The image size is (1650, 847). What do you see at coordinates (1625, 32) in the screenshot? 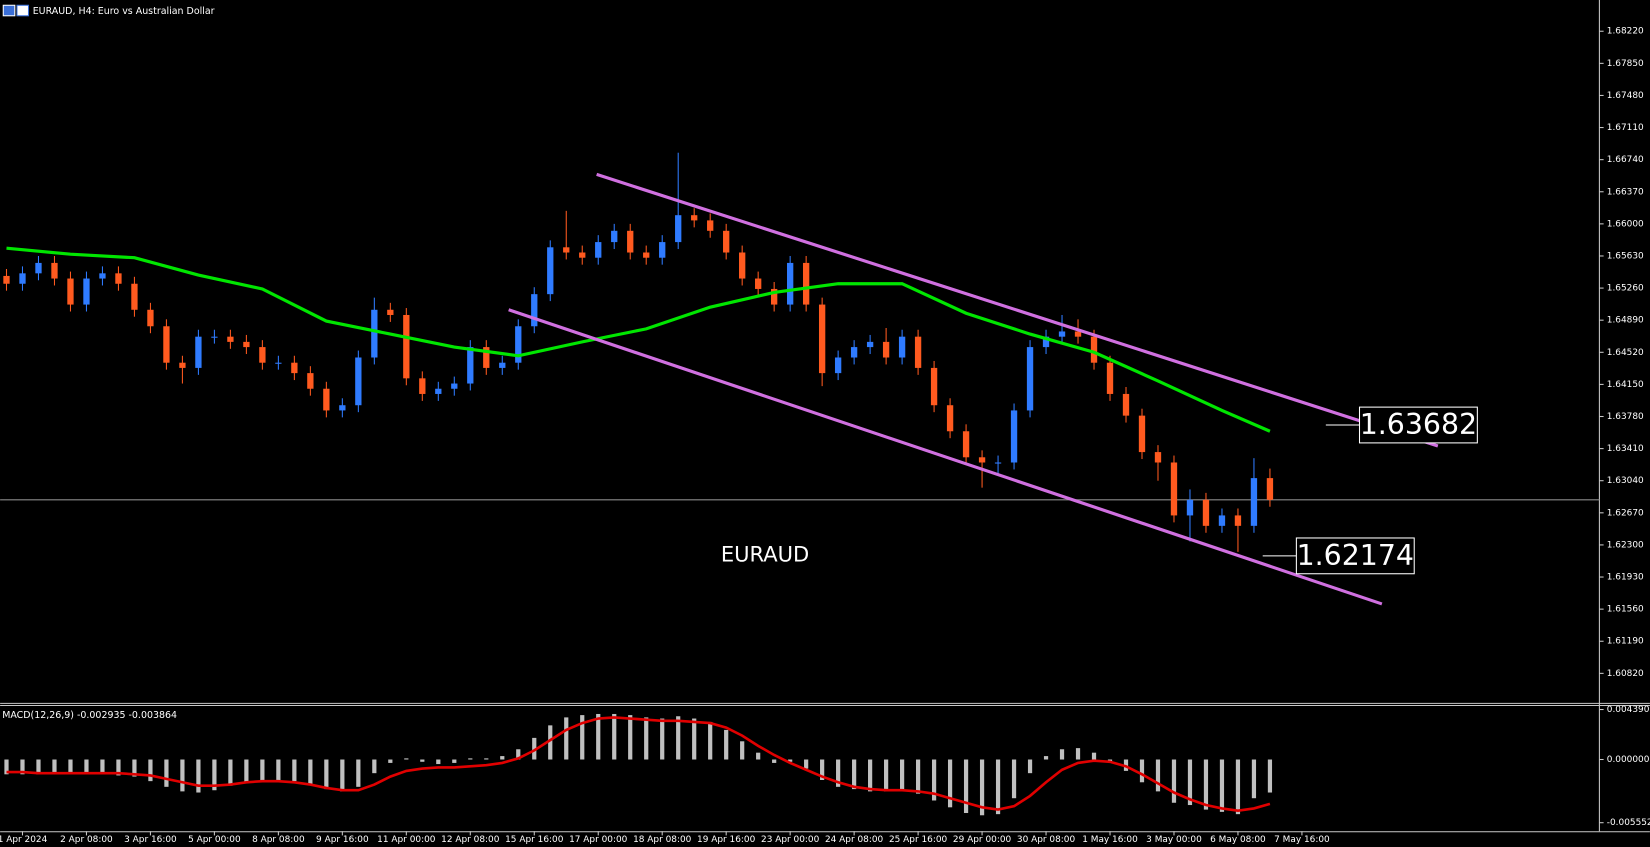
I see `y-tick-label: 1.68220` at bounding box center [1625, 32].